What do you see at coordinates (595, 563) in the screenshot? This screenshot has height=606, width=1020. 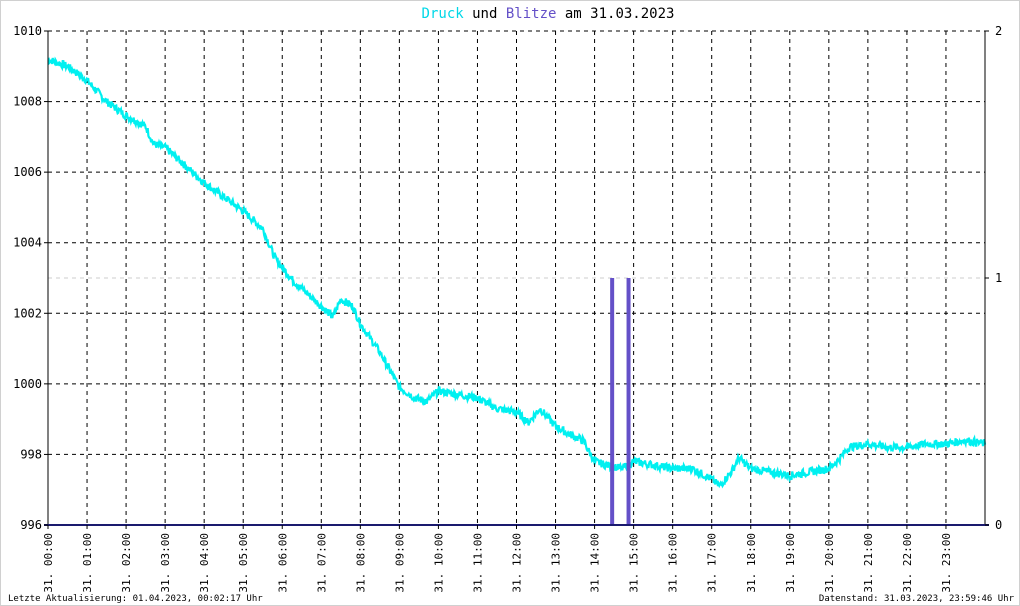 I see `x-tick-label: 31. 14:00` at bounding box center [595, 563].